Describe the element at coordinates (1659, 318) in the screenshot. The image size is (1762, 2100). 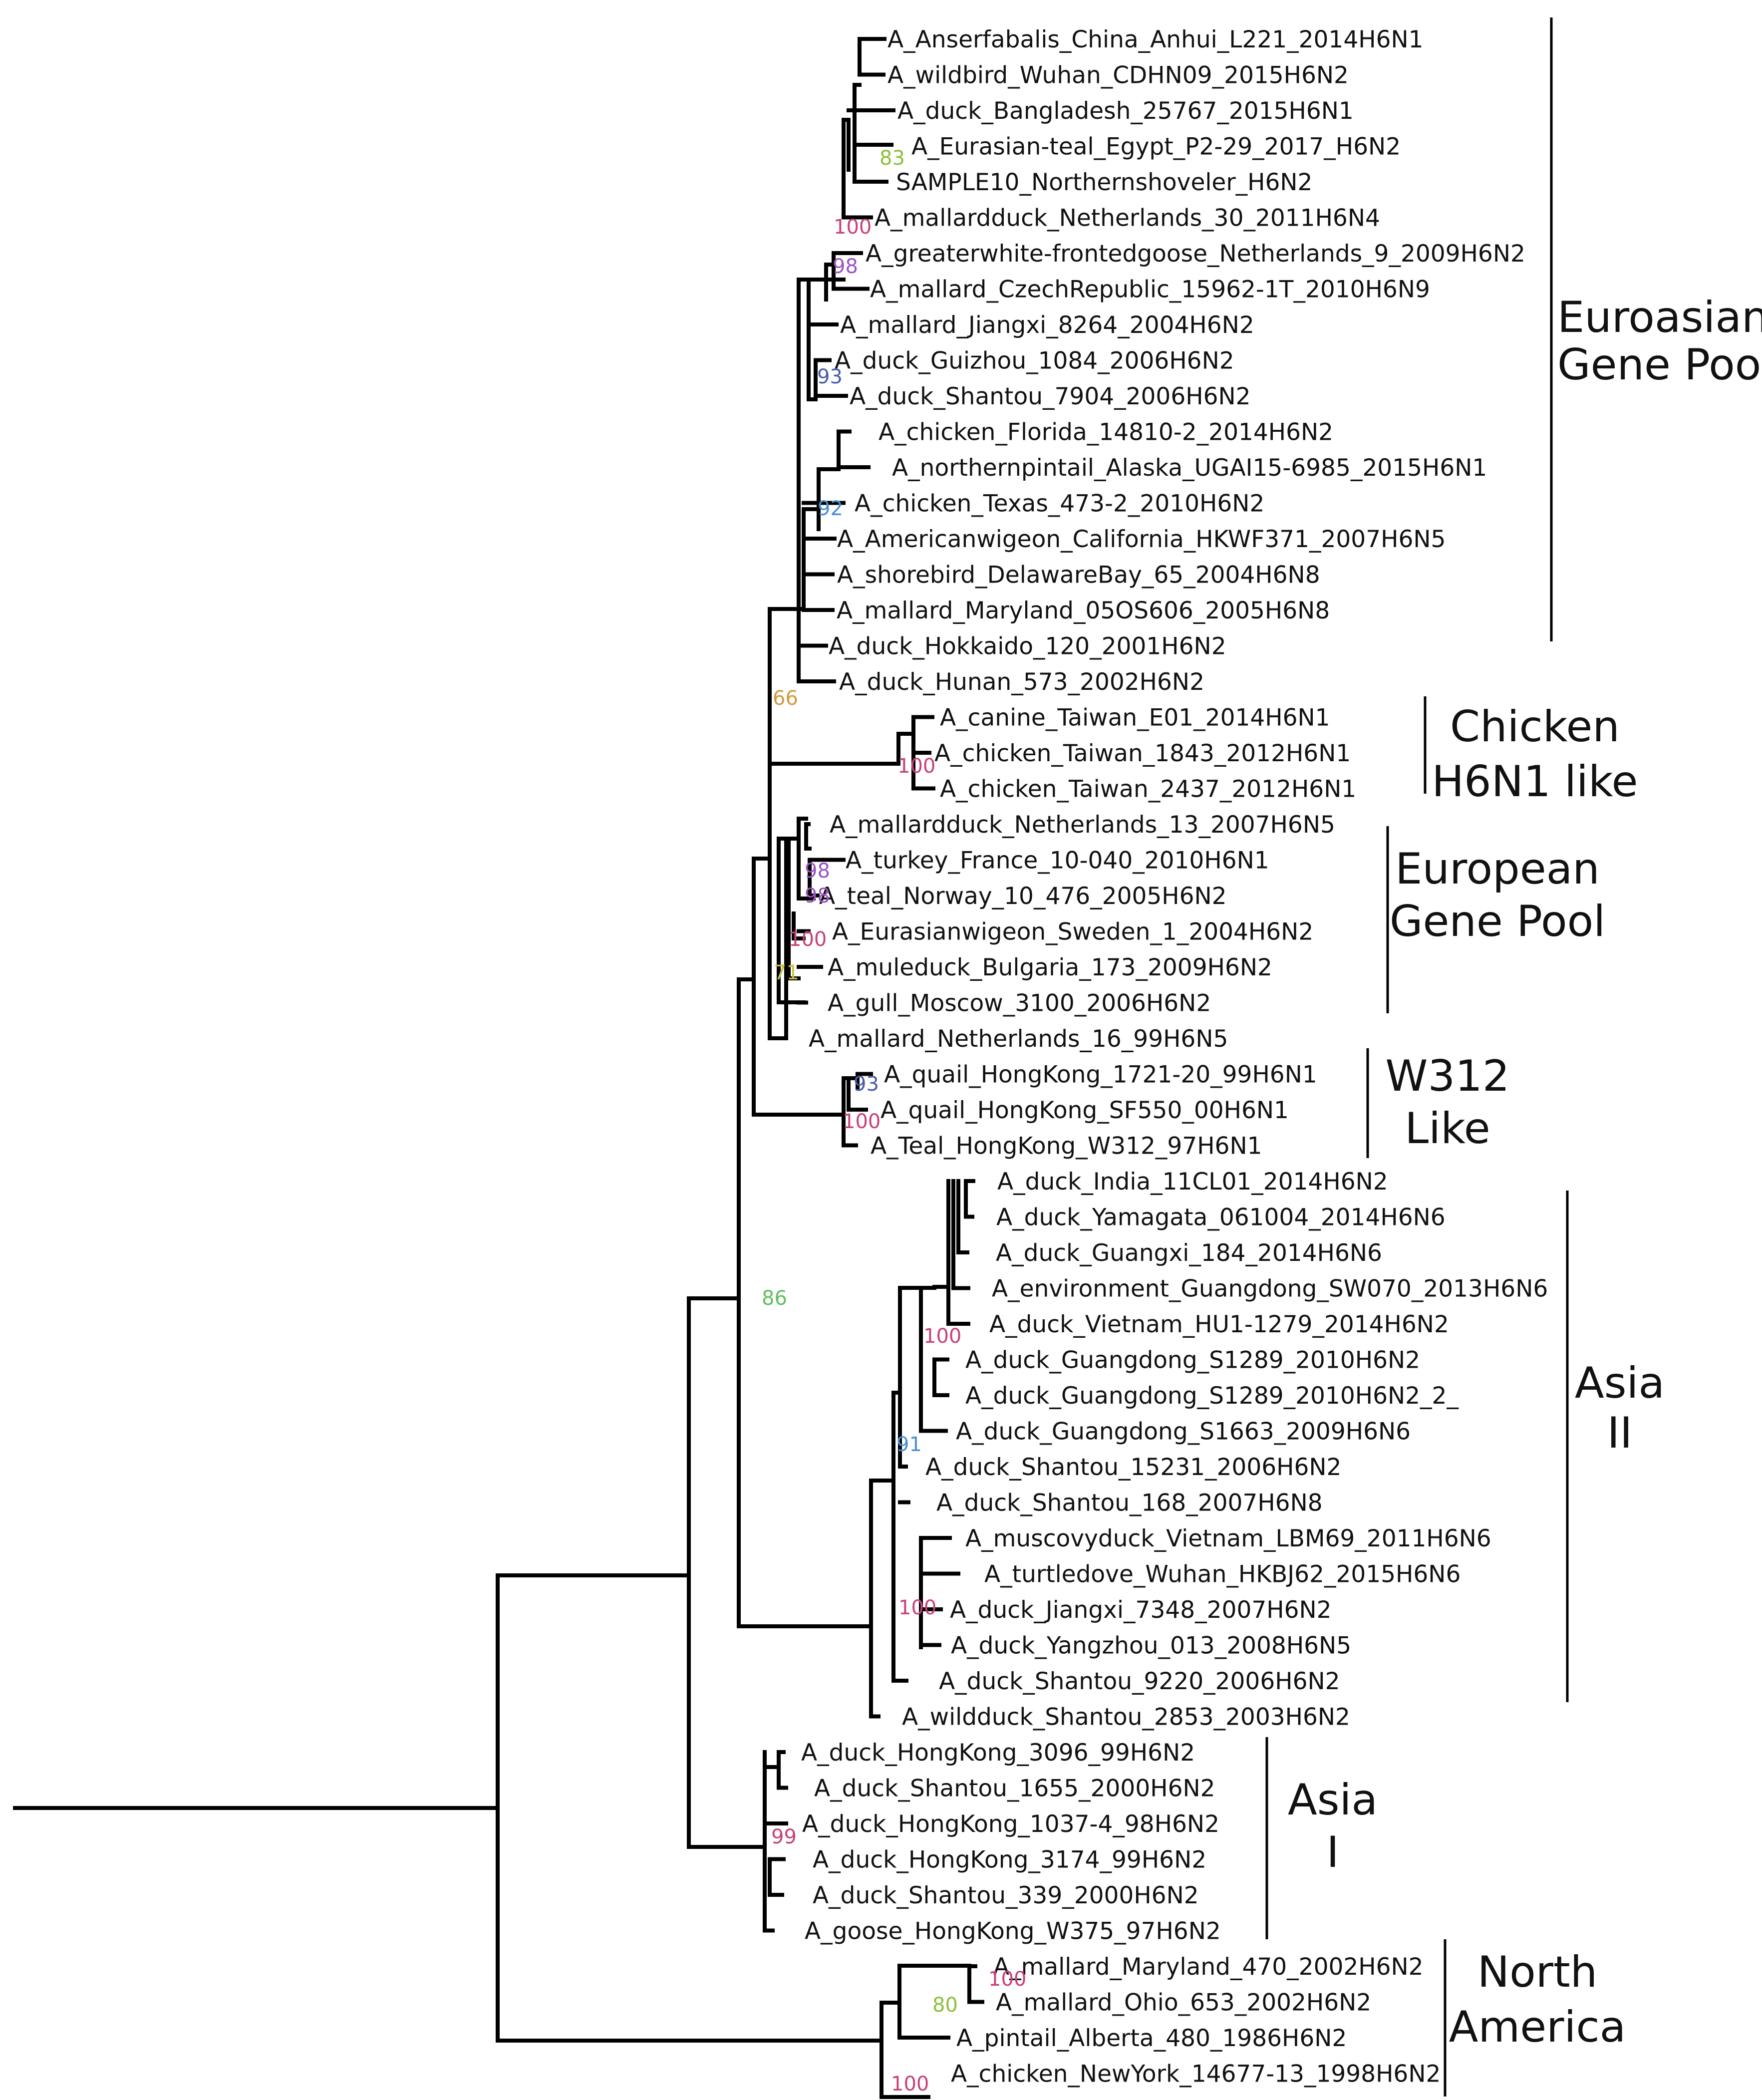
I see `clade-label-line1: Euroasian` at that location.